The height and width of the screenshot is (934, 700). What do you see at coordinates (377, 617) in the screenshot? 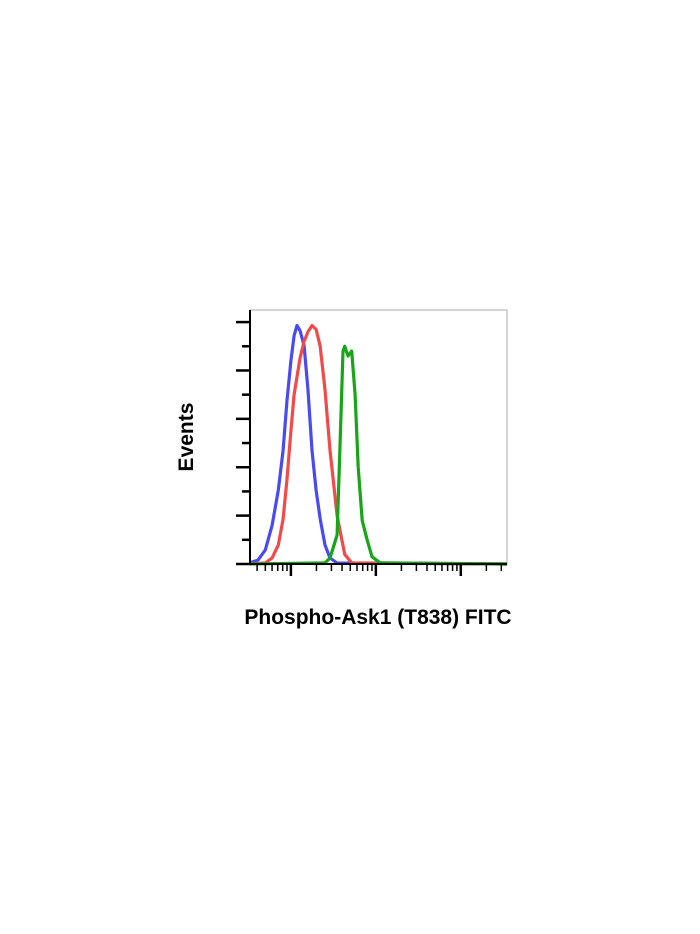
I see `x-axis-label: Phospho-Ask1 (T838) FITC` at bounding box center [377, 617].